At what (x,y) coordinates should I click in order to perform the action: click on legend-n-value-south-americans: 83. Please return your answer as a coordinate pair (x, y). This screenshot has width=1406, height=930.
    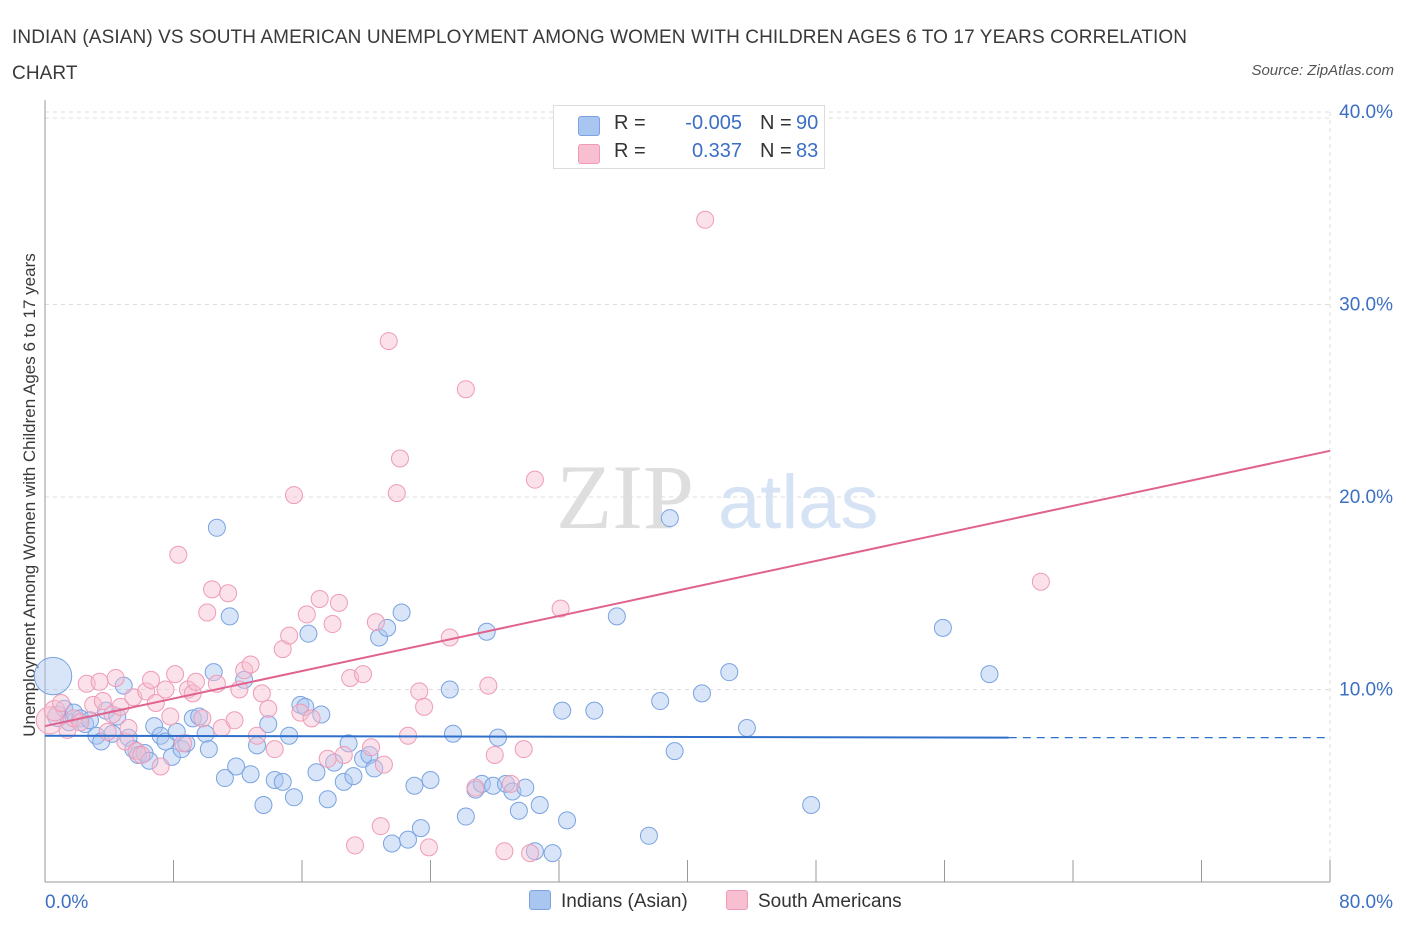
    Looking at the image, I should click on (807, 151).